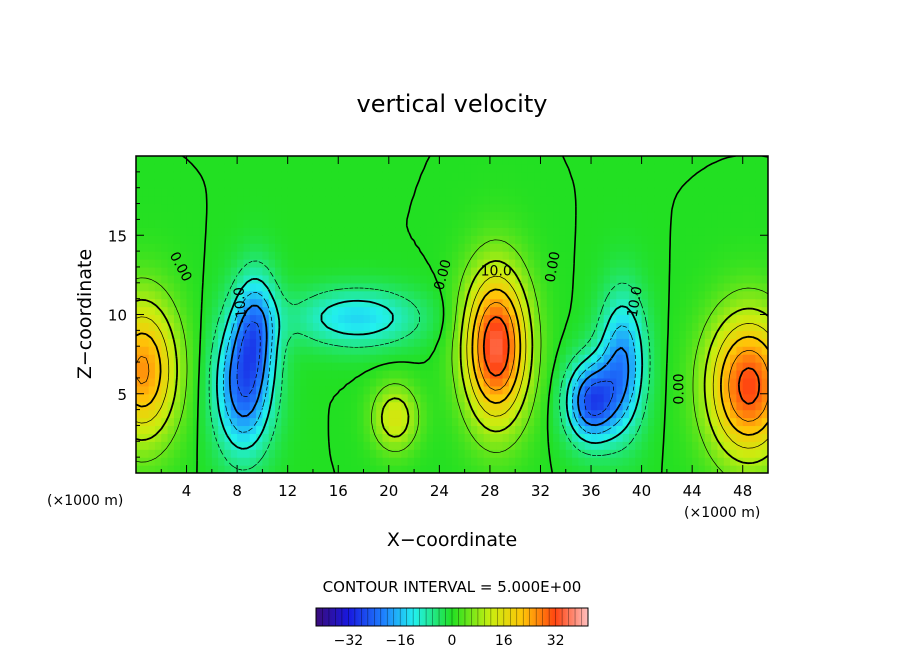 Image resolution: width=904 pixels, height=654 pixels. I want to click on colorbar-tick-label: −16, so click(400, 641).